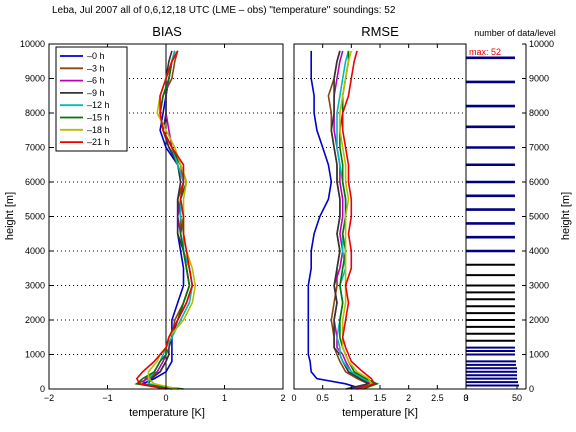 The image size is (576, 432). I want to click on counts-x-tick-label: 50, so click(517, 398).